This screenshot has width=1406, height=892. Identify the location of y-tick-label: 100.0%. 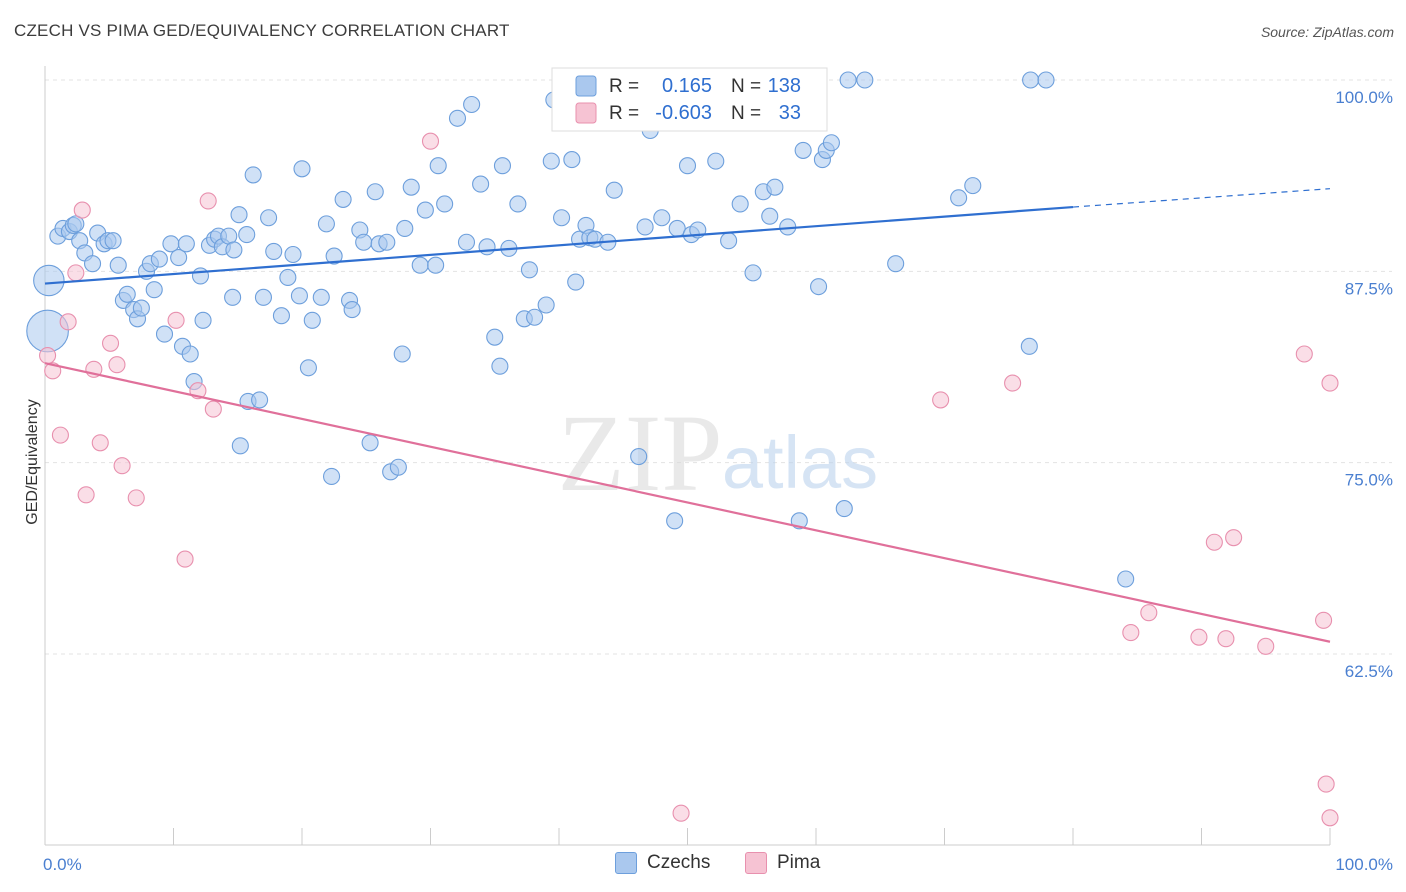
(1364, 97).